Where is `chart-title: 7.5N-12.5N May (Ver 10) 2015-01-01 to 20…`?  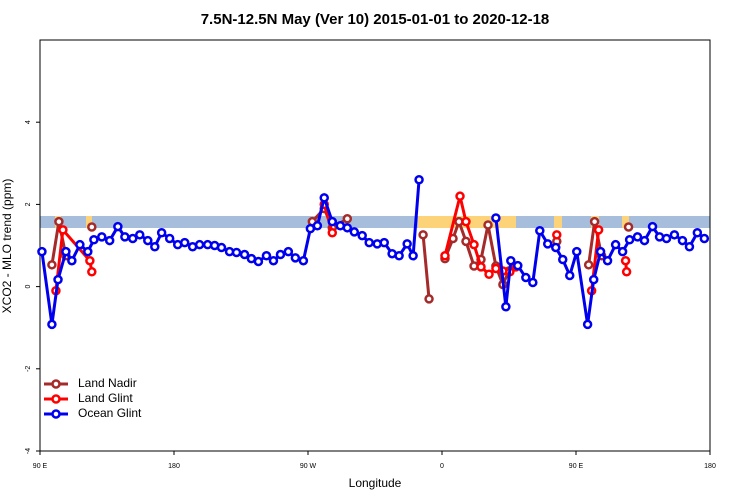
chart-title: 7.5N-12.5N May (Ver 10) 2015-01-01 to 20… is located at coordinates (375, 19).